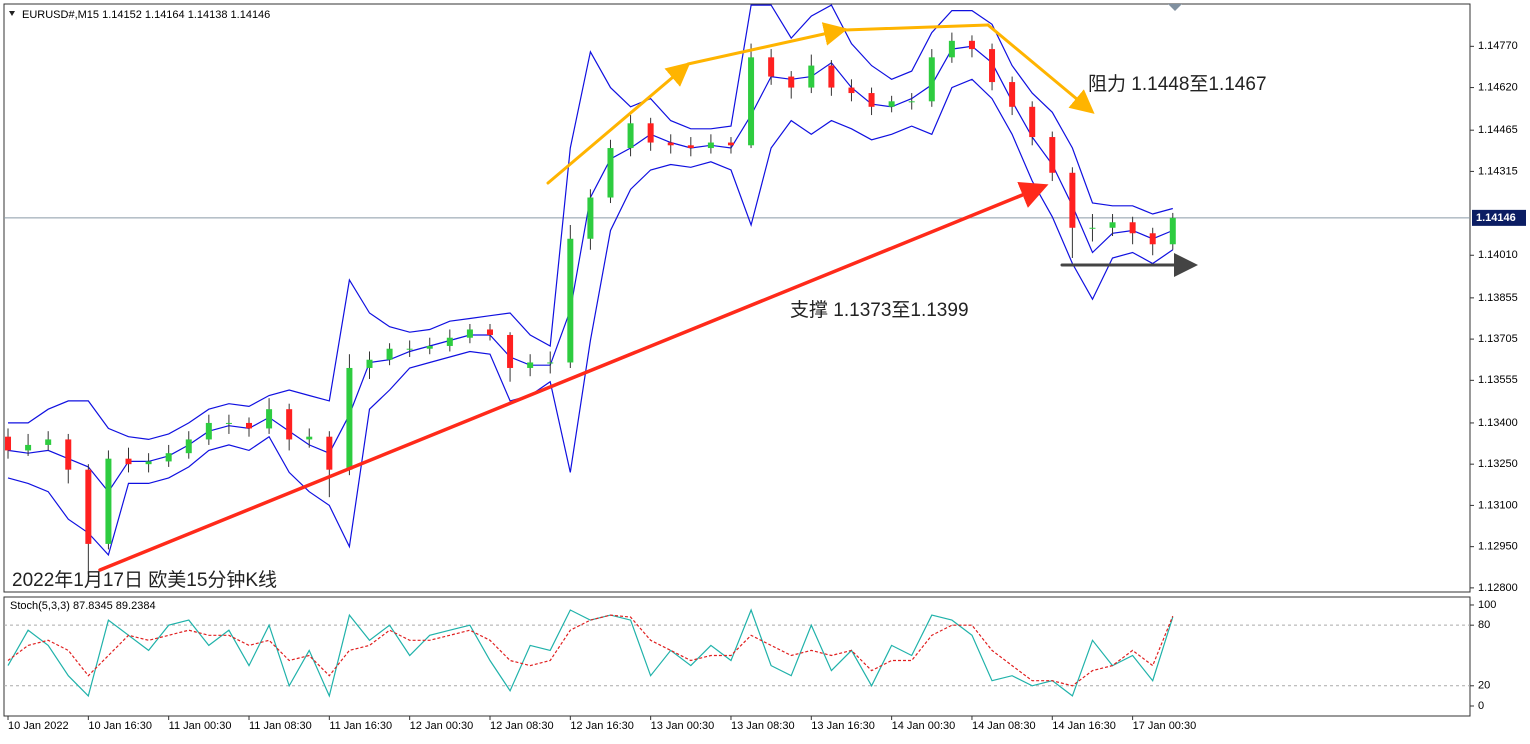 The image size is (1530, 744). What do you see at coordinates (1084, 726) in the screenshot?
I see `x-tick-label: 14 Jan 16:30` at bounding box center [1084, 726].